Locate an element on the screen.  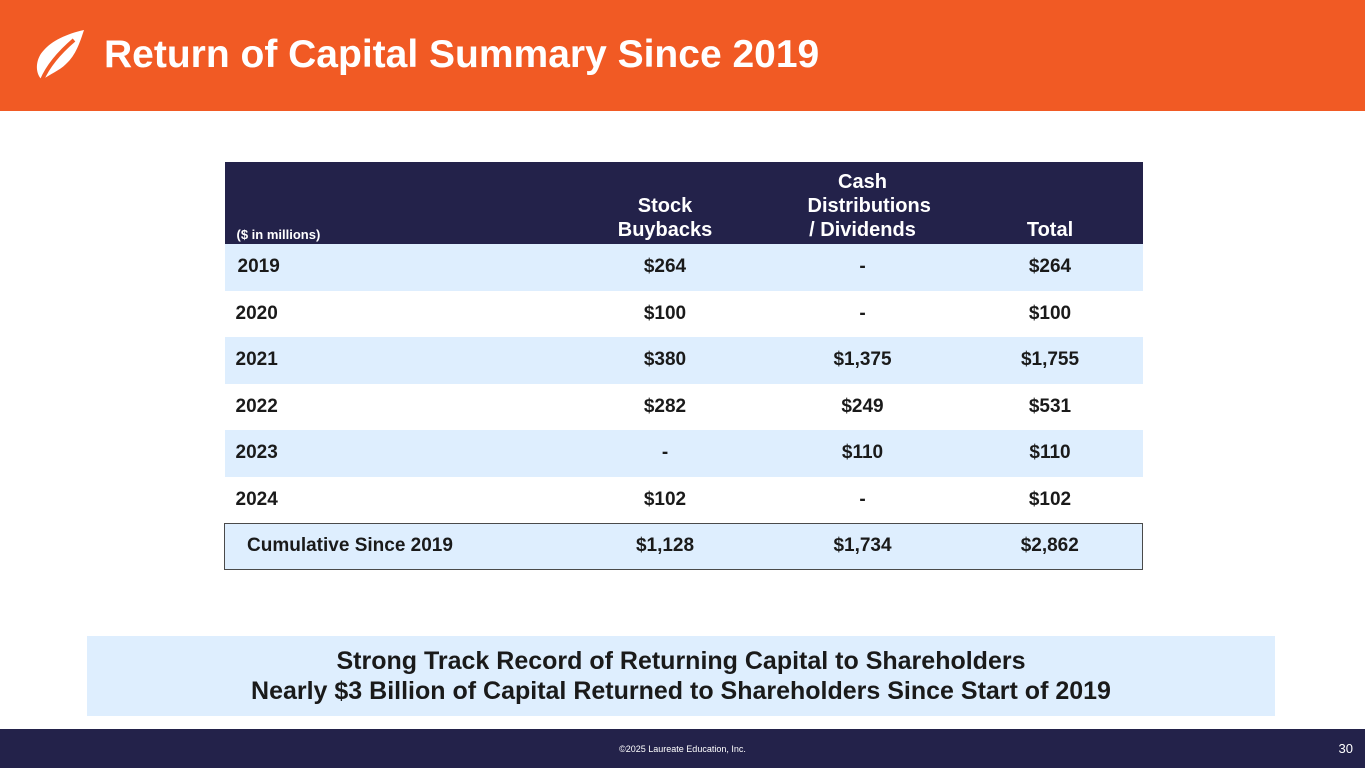
table-row: 2021 $380 $1,375 $1,755 is located at coordinates (683, 360).